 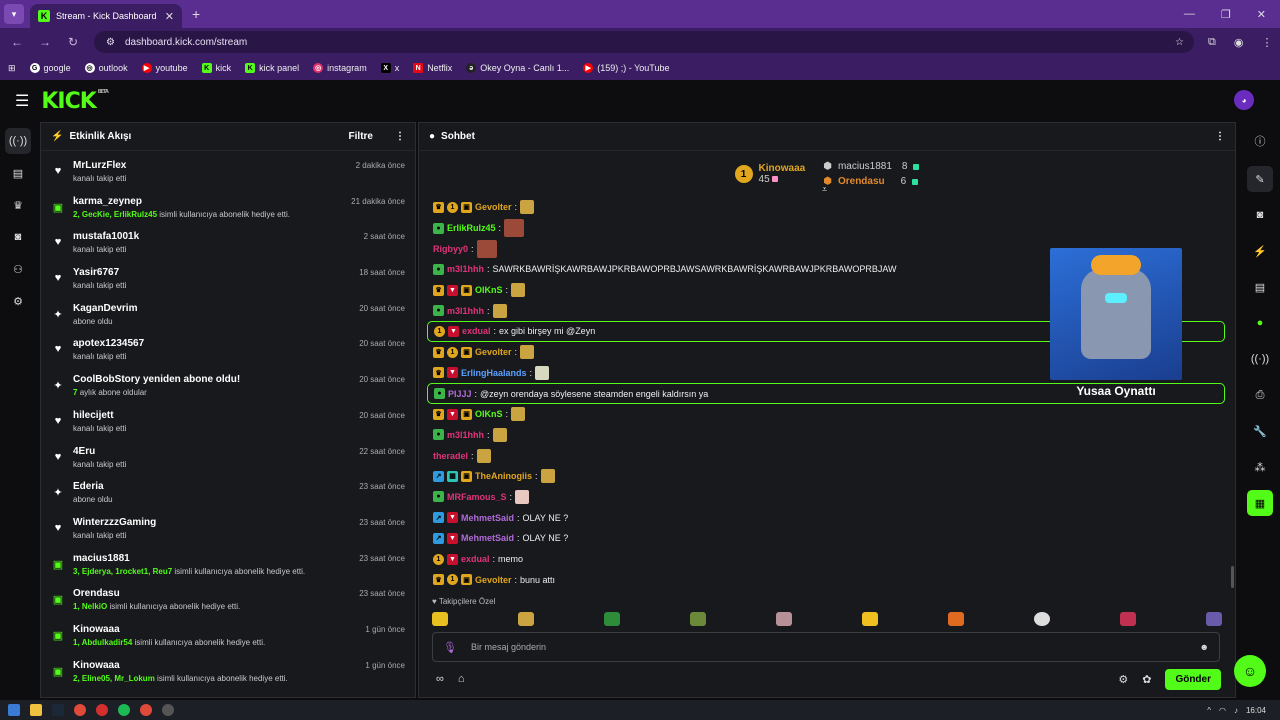 I want to click on chat-message: ● m3l1hhh:, so click(x=825, y=435).